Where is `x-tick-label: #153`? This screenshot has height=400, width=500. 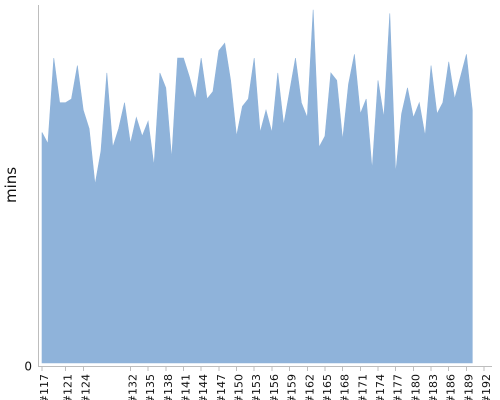
x-tick-label: #153 is located at coordinates (256, 387).